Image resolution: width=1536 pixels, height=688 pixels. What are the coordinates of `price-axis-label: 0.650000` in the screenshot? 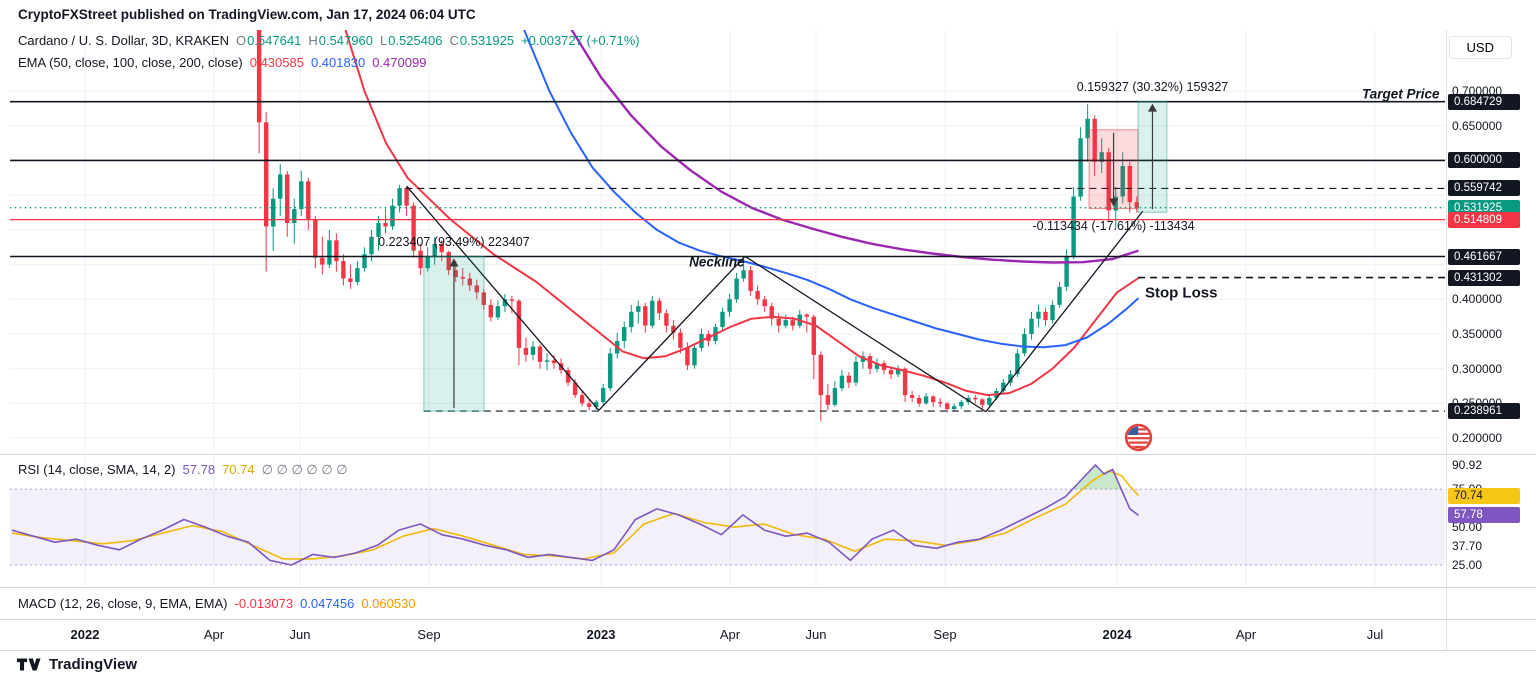 It's located at (1477, 125).